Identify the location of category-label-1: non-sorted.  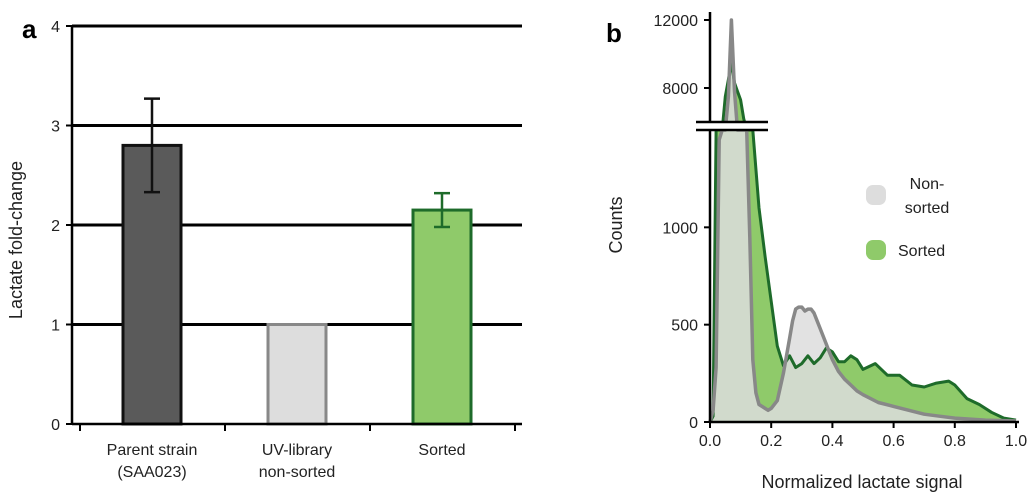
(297, 472).